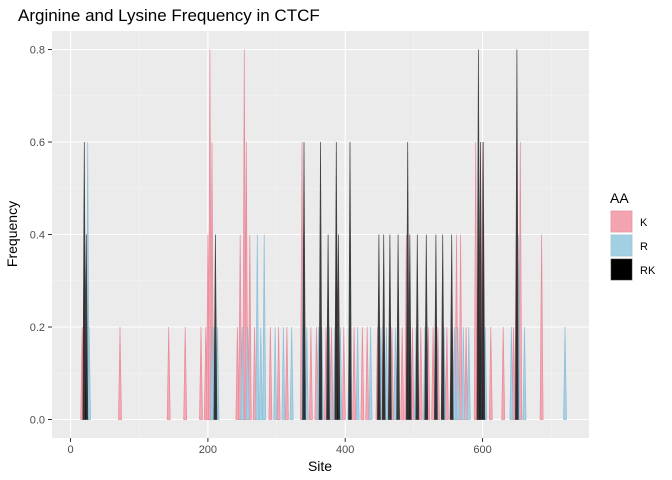 The width and height of the screenshot is (672, 480). I want to click on x-tick-label: 400, so click(345, 450).